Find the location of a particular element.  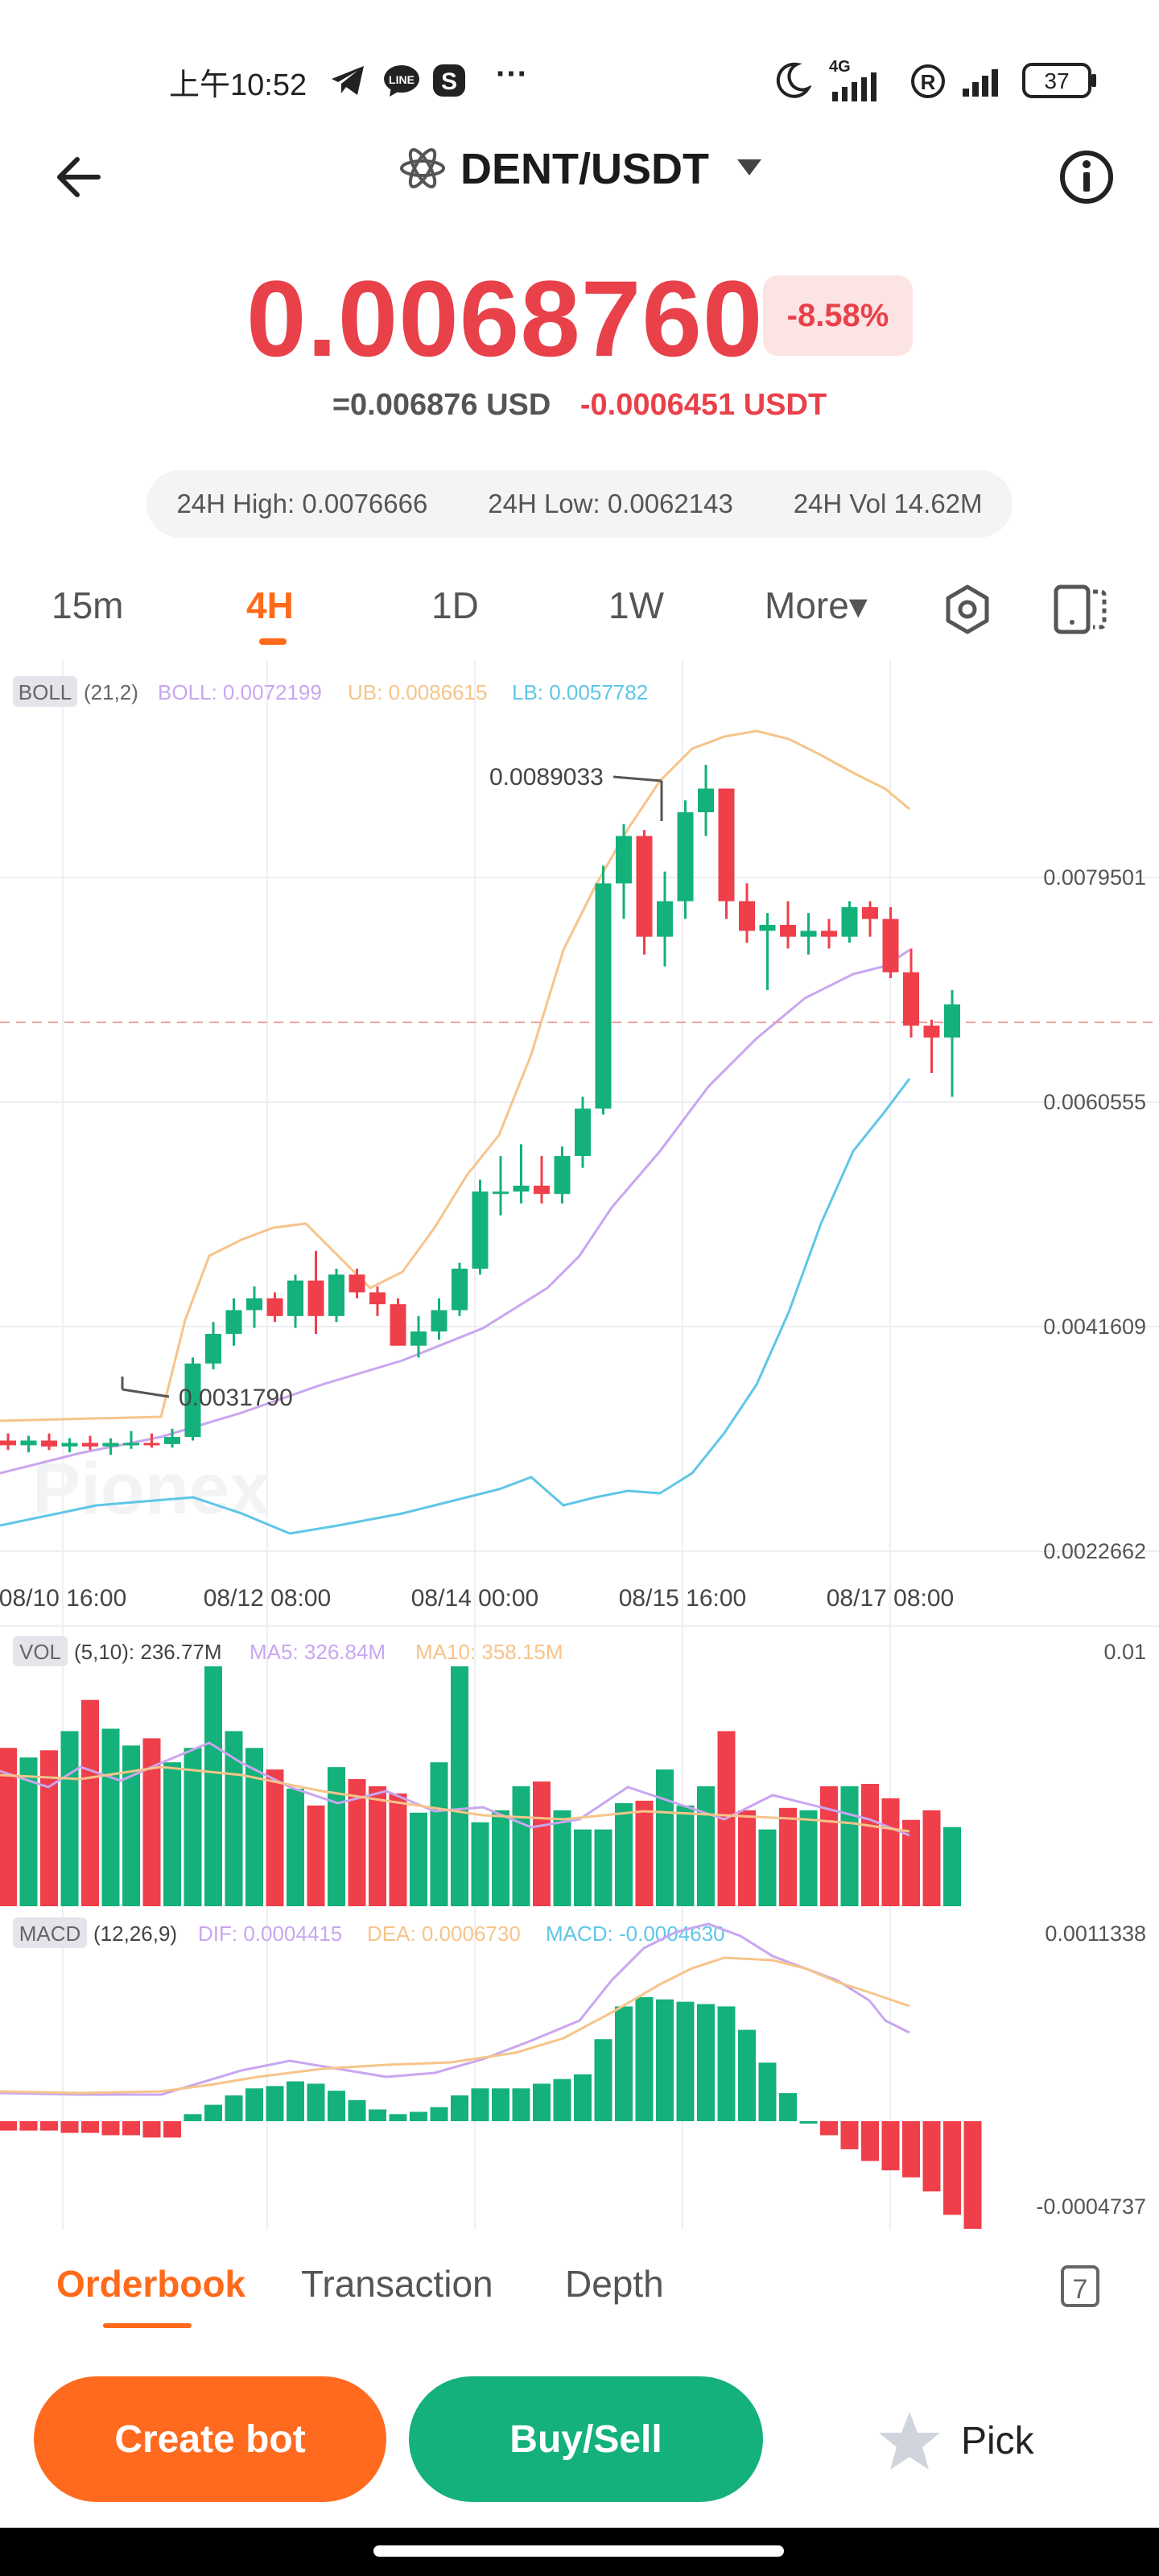

low-label: 0.0031790 is located at coordinates (236, 1398).